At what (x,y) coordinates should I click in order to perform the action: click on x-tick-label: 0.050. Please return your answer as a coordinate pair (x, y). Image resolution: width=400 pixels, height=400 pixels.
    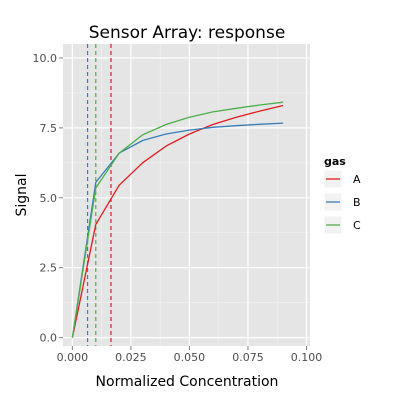
    Looking at the image, I should click on (190, 357).